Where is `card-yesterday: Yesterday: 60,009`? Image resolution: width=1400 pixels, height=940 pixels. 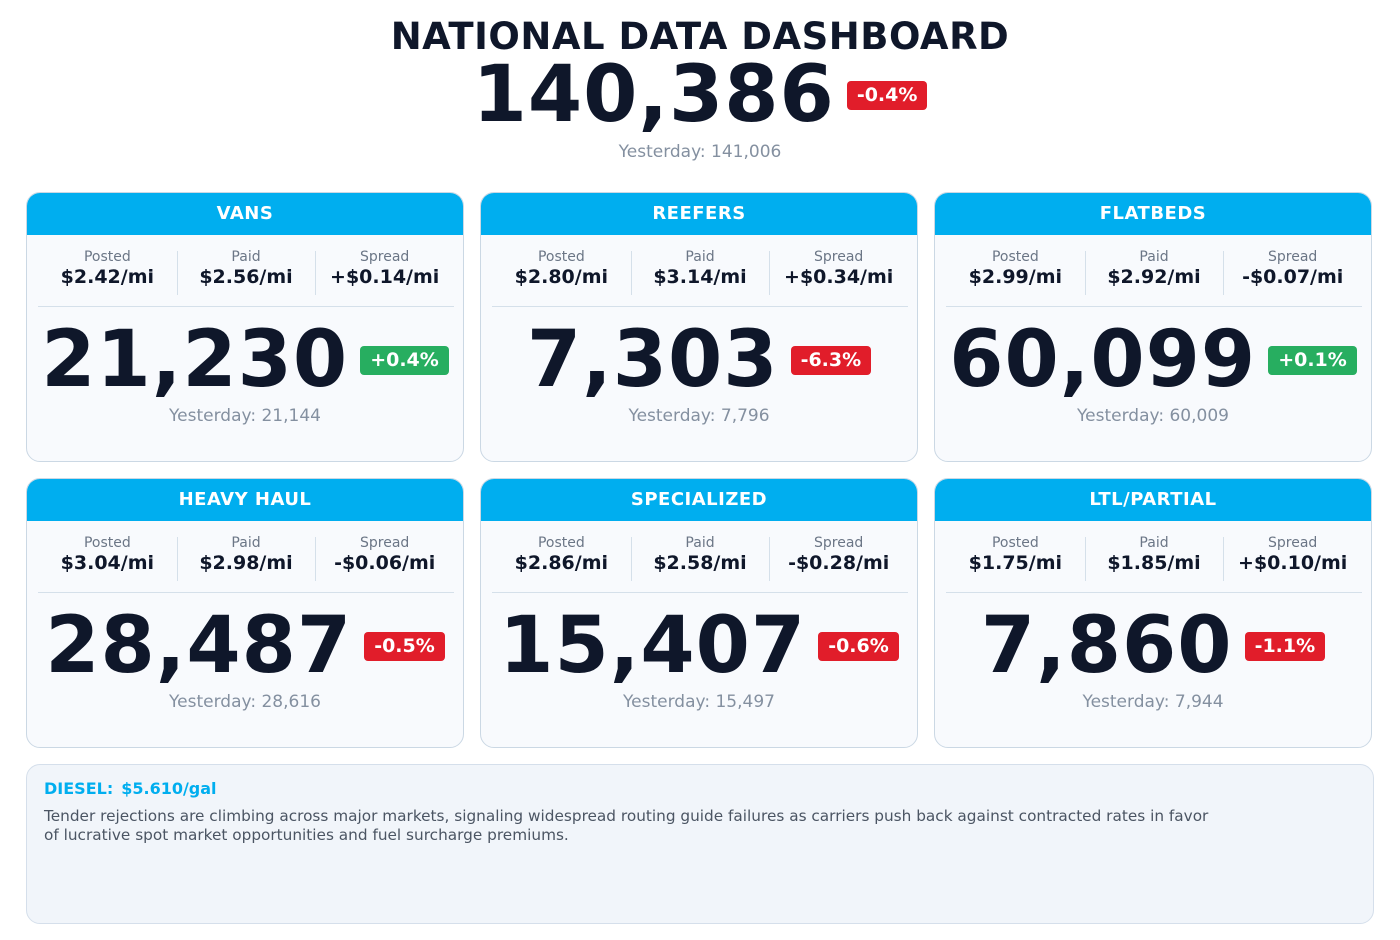
card-yesterday: Yesterday: 60,009 is located at coordinates (1153, 416).